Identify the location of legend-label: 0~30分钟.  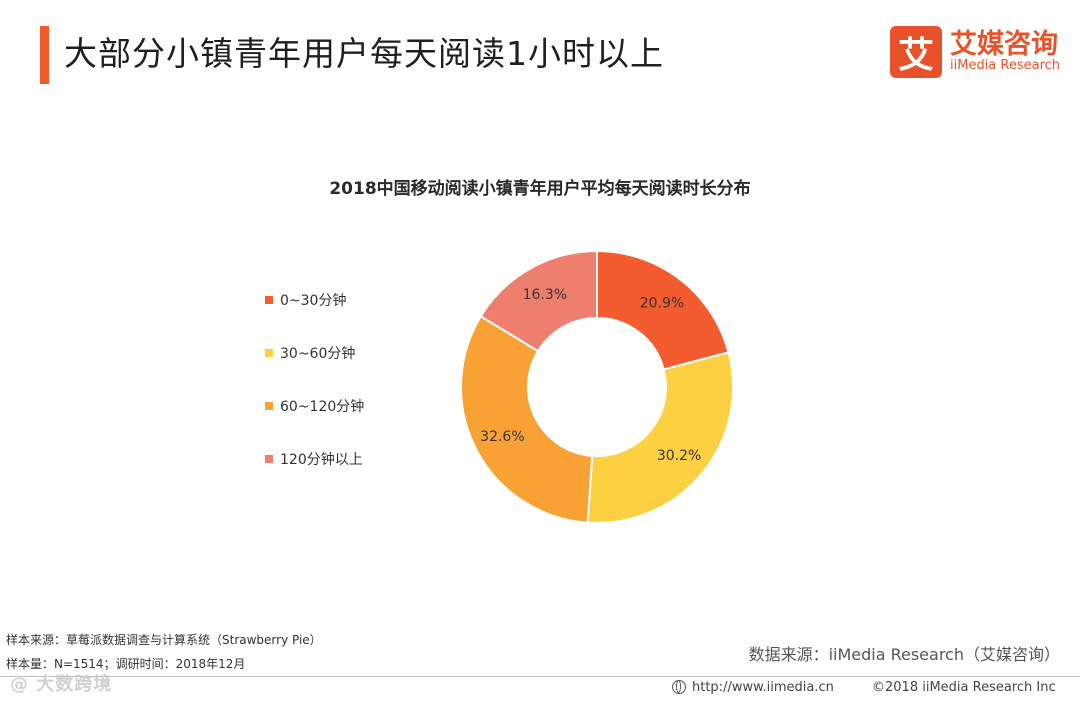
(313, 301).